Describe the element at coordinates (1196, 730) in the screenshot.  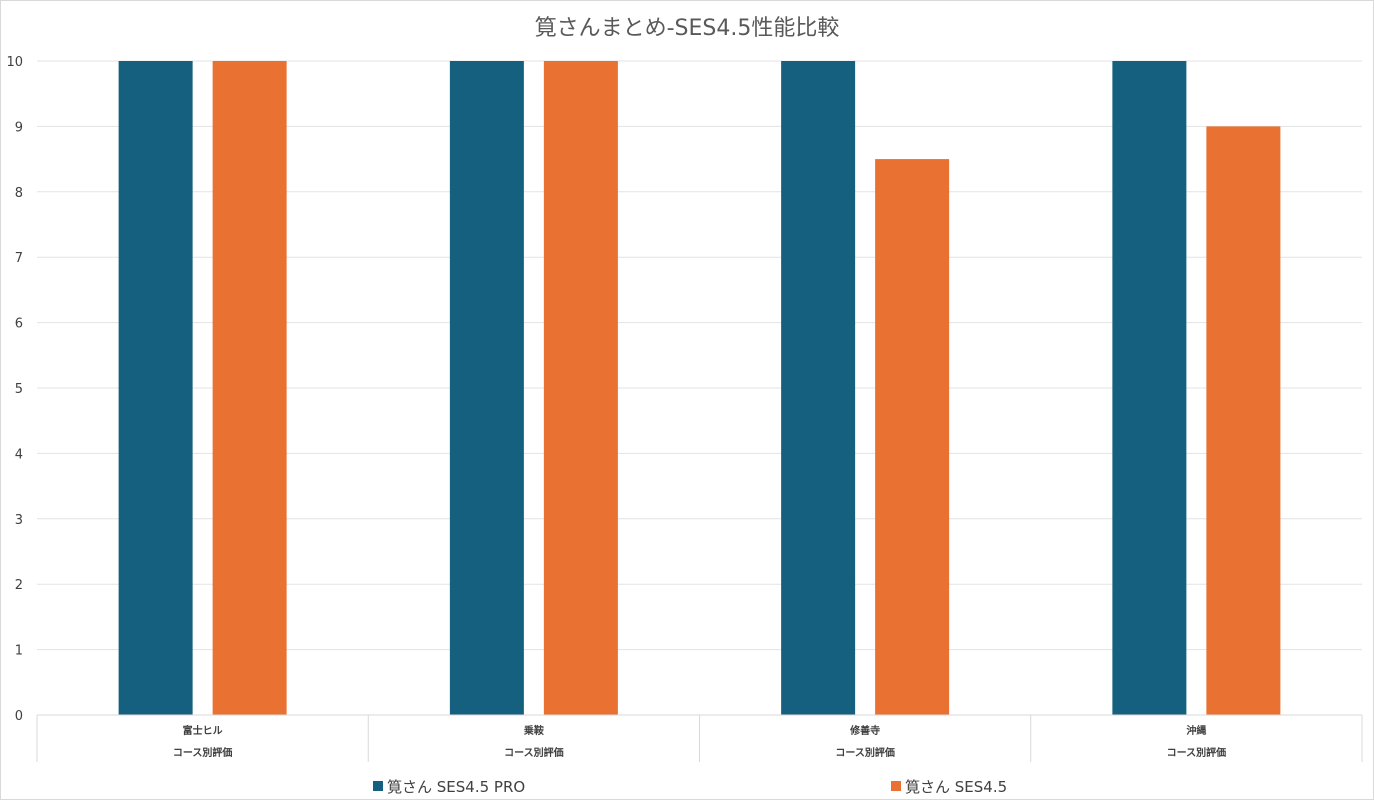
I see `x-category-label: 沖縄` at that location.